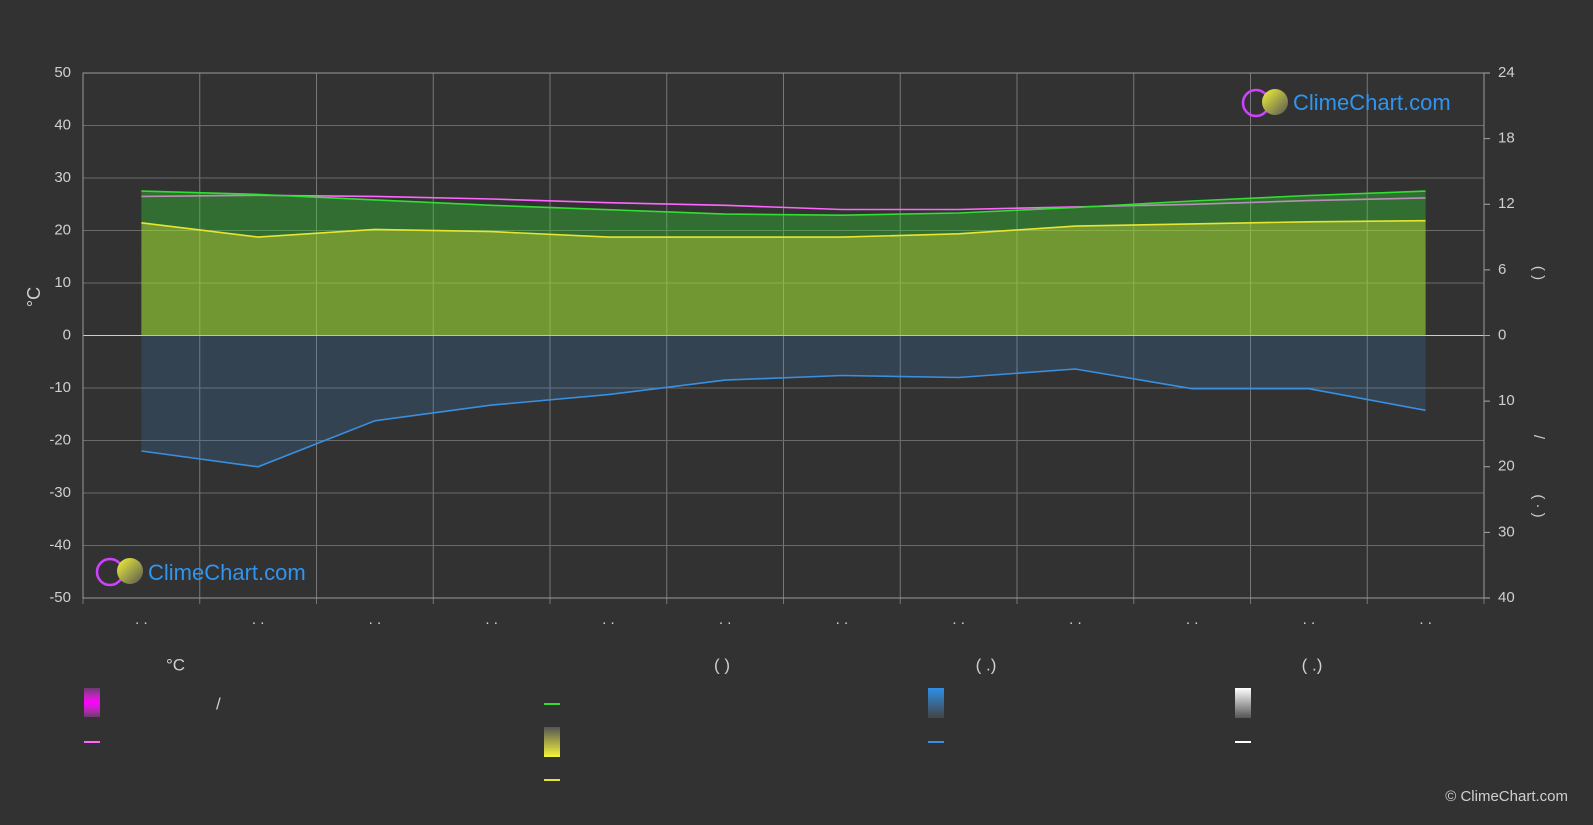 This screenshot has width=1593, height=825. What do you see at coordinates (1502, 269) in the screenshot?
I see `y2-tick-label: 6` at bounding box center [1502, 269].